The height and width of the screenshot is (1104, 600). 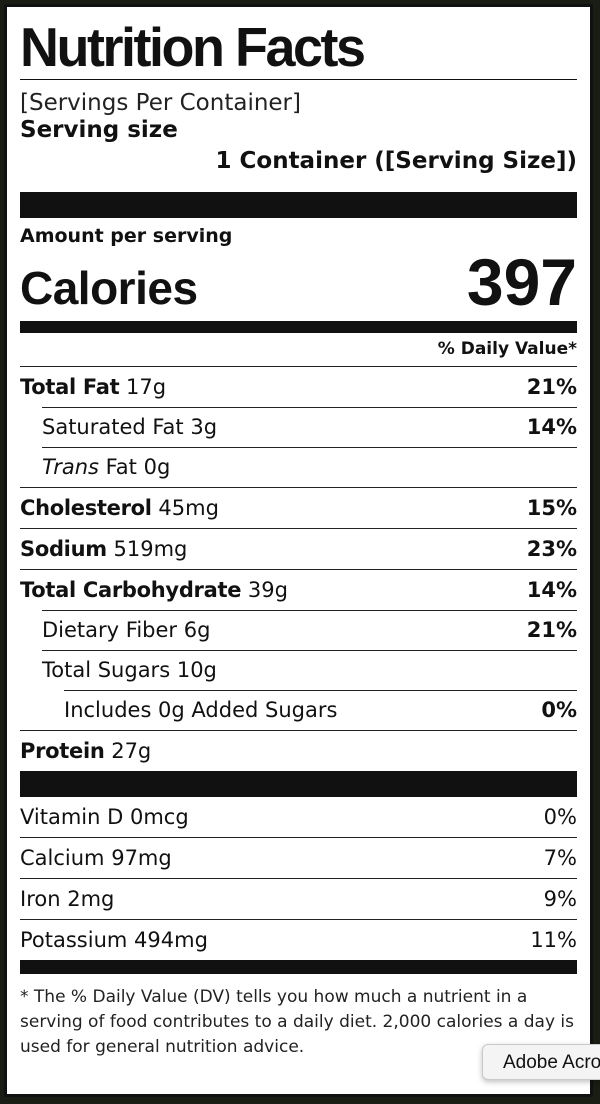 I want to click on daily-value-header: % Daily Value*, so click(x=507, y=349).